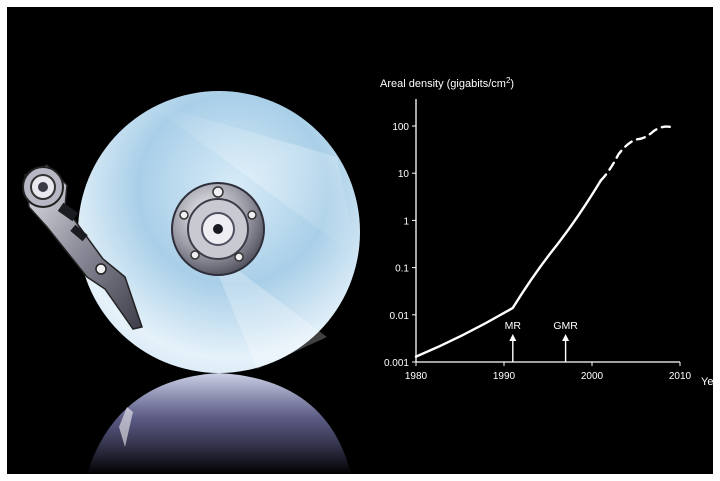  Describe the element at coordinates (592, 376) in the screenshot. I see `x-tick-label: 2000` at that location.